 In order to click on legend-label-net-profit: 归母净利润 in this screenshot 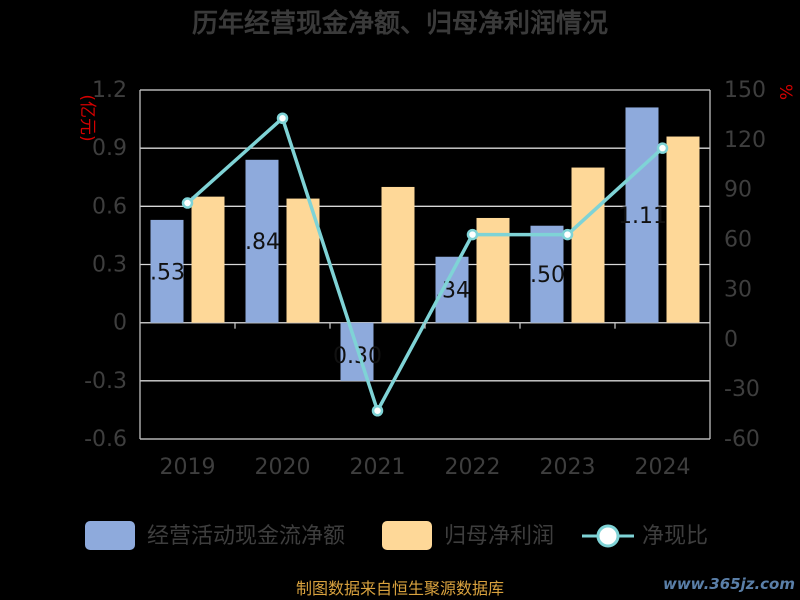, I will do `click(499, 536)`.